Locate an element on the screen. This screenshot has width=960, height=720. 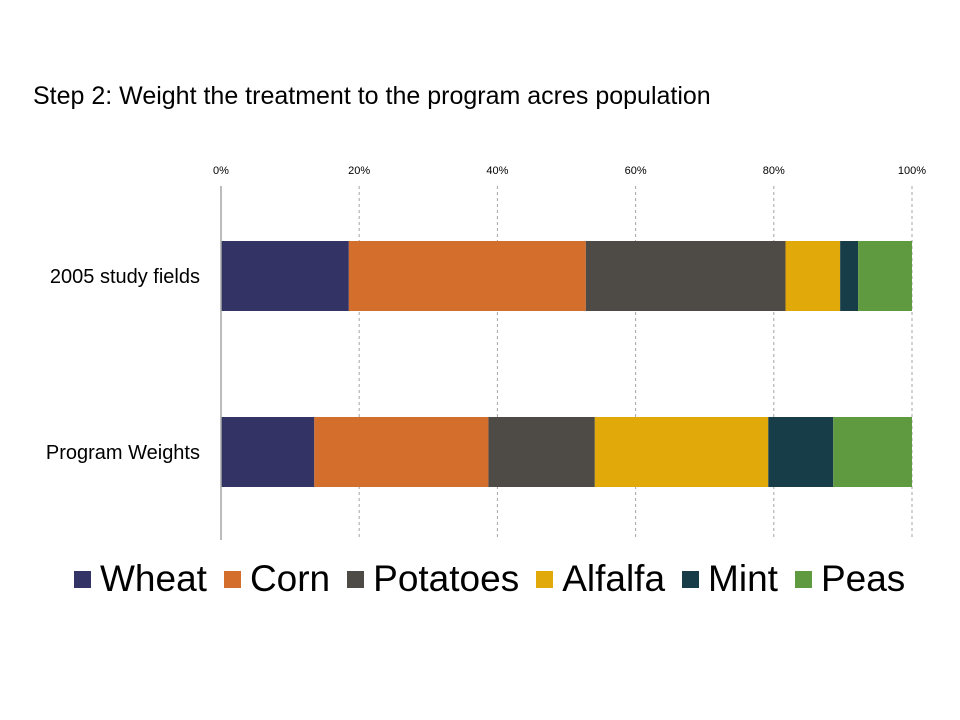
legend-item-wheat: Wheat is located at coordinates (140, 579).